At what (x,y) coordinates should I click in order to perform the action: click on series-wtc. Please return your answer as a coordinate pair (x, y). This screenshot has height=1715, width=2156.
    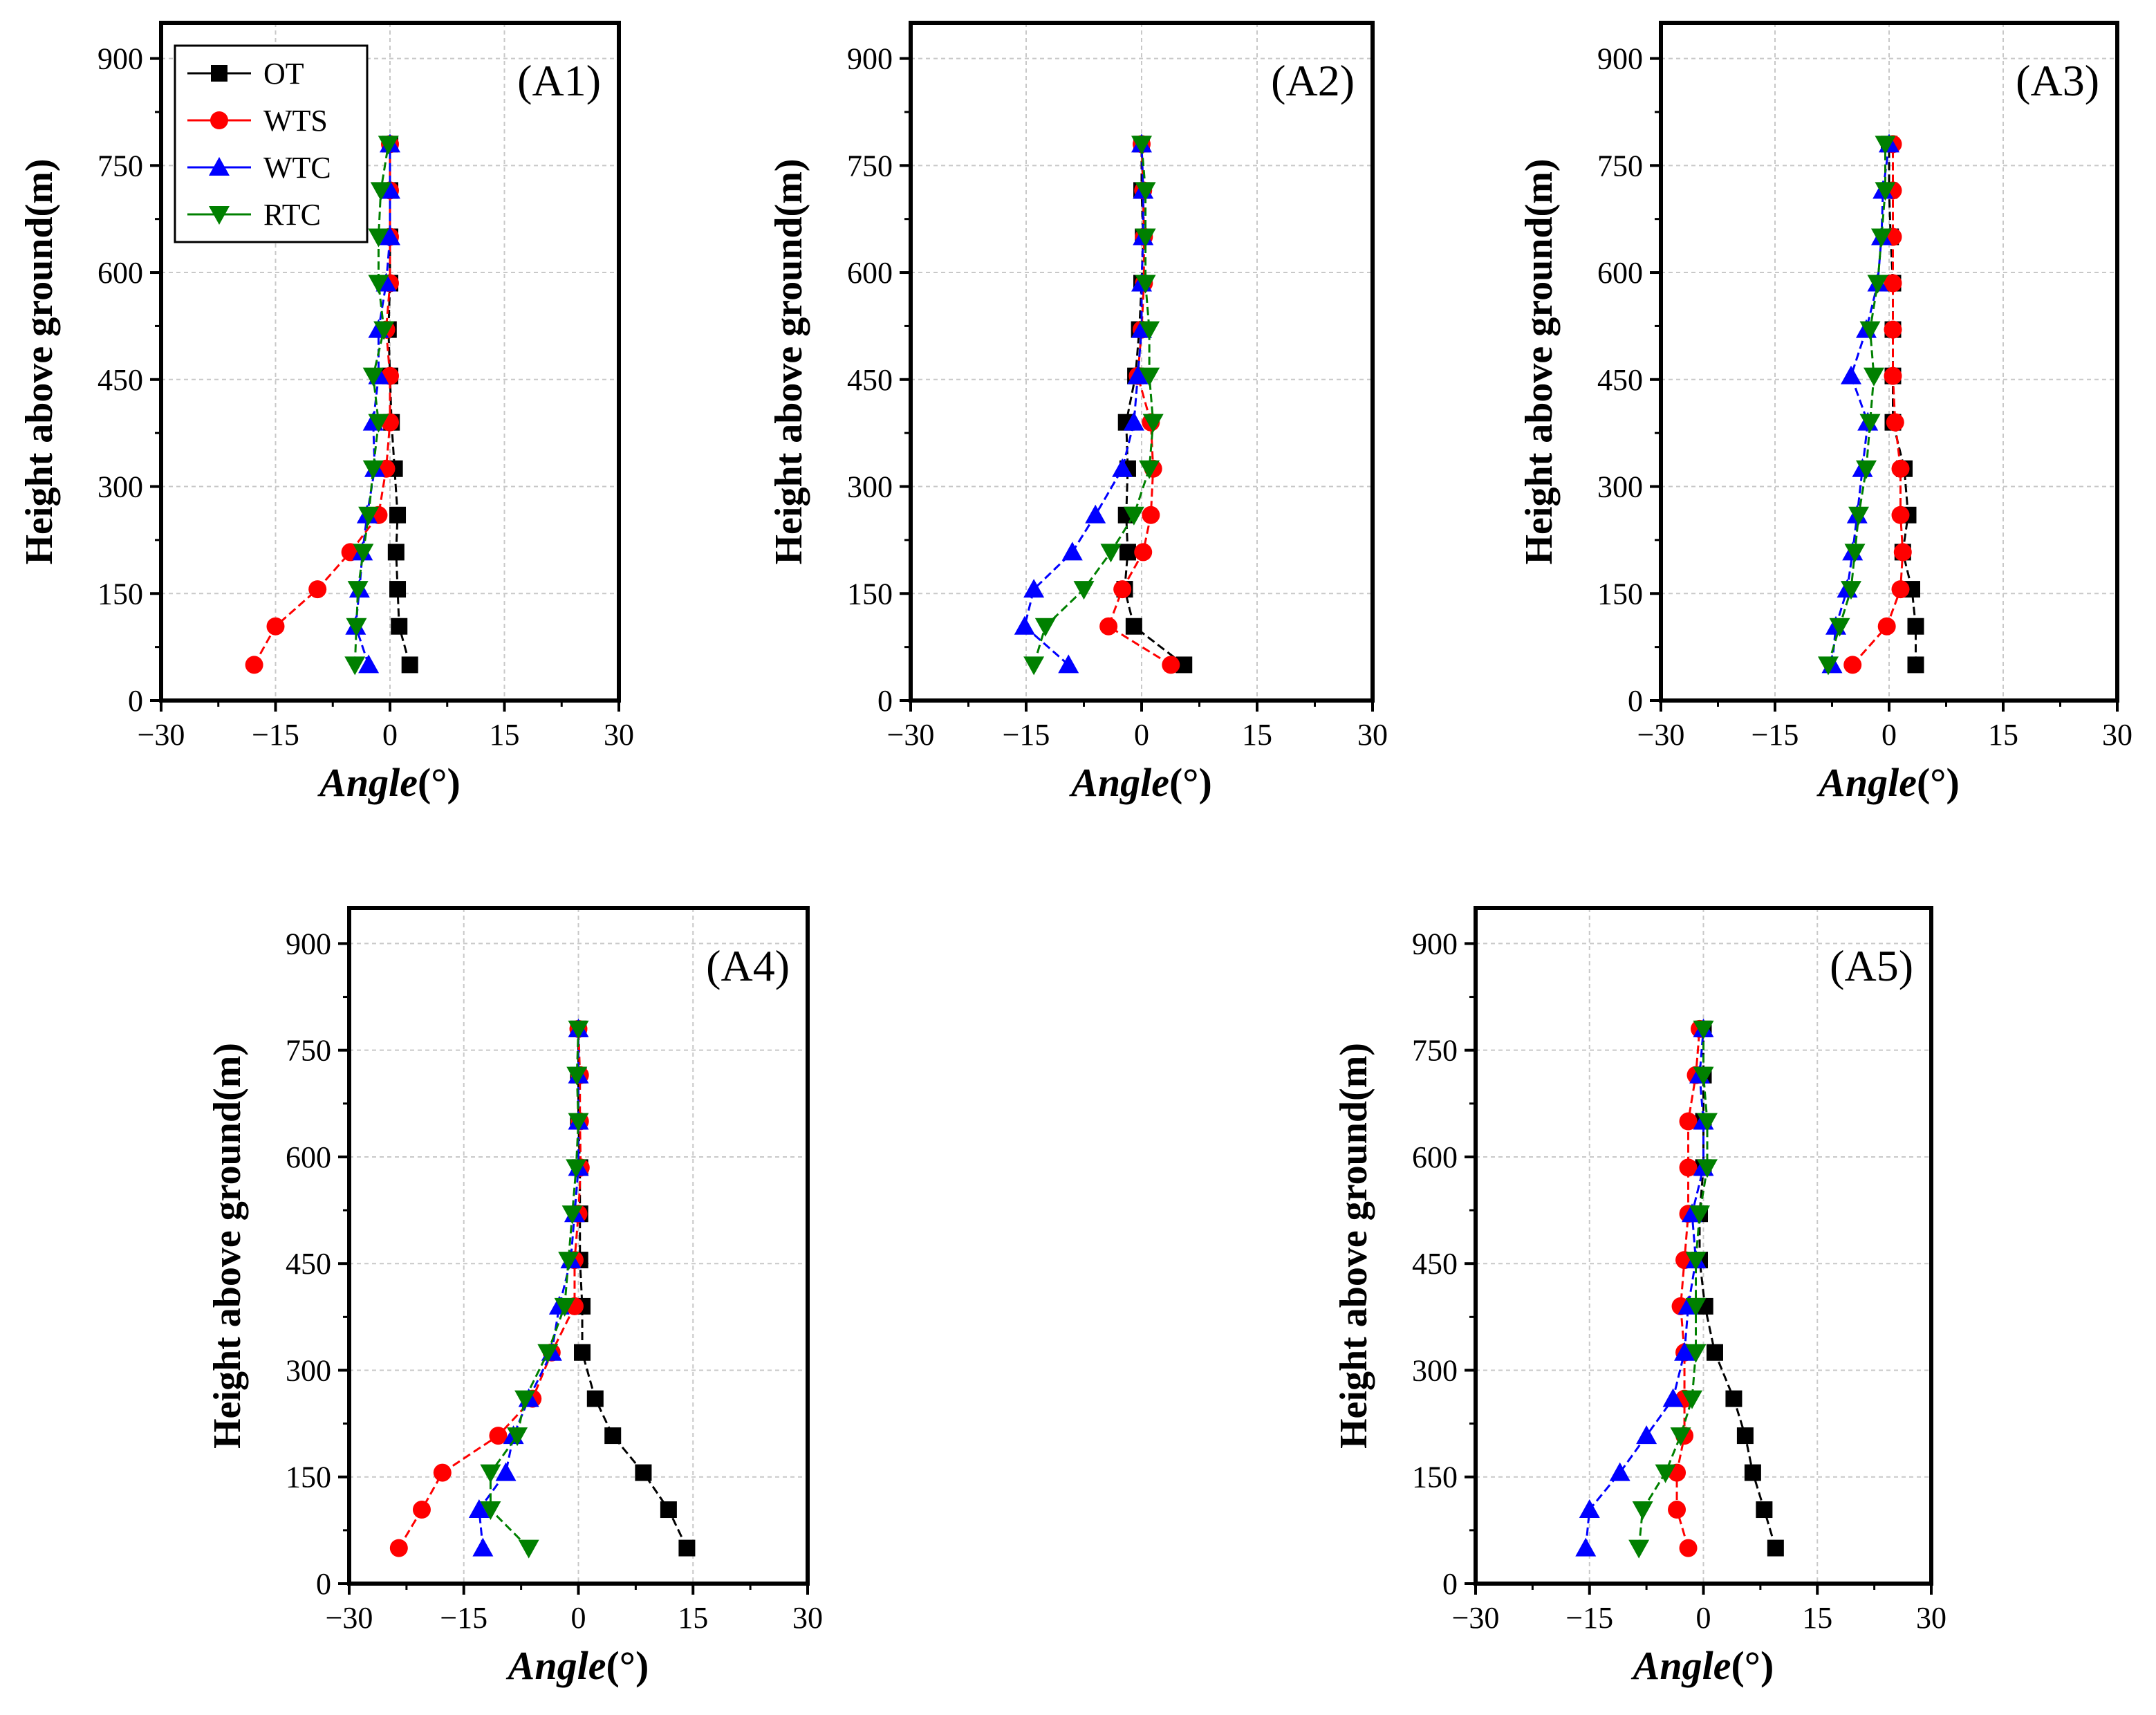
    Looking at the image, I should click on (1645, 1287).